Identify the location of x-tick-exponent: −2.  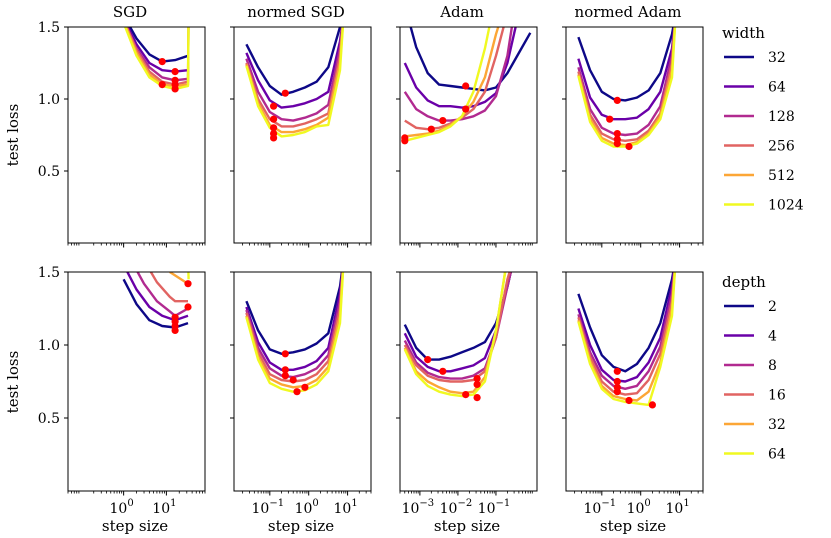
(464, 503).